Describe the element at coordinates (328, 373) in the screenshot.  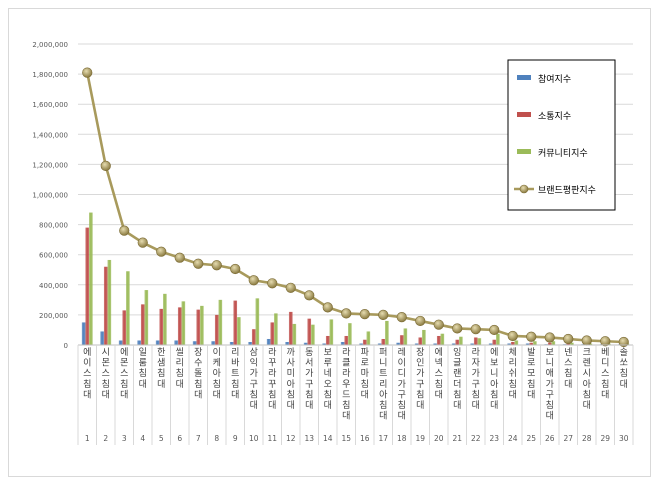
I see `category-label-char: 네` at that location.